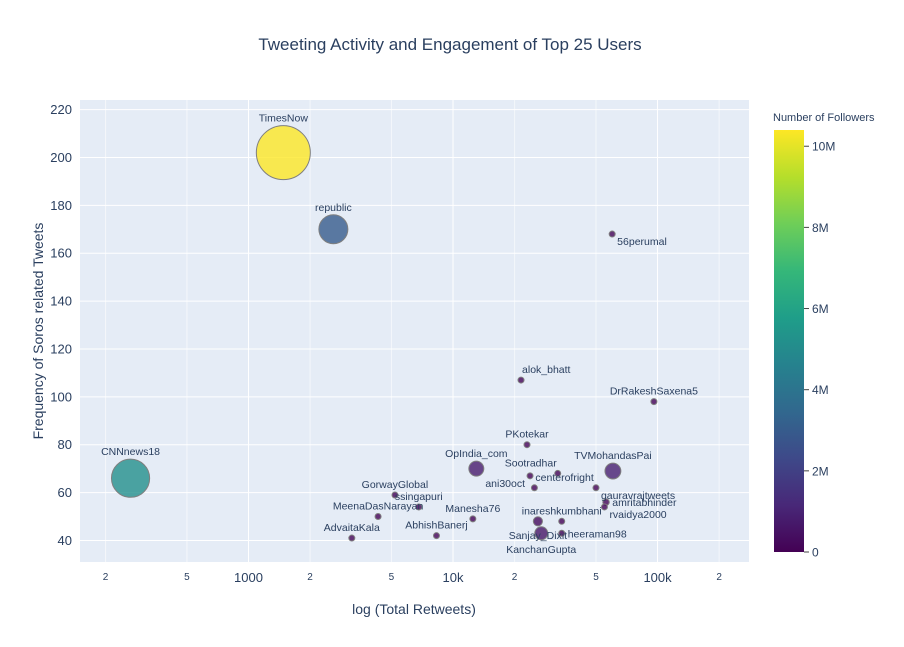 The width and height of the screenshot is (904, 647). I want to click on y-tick-label: 120, so click(61, 348).